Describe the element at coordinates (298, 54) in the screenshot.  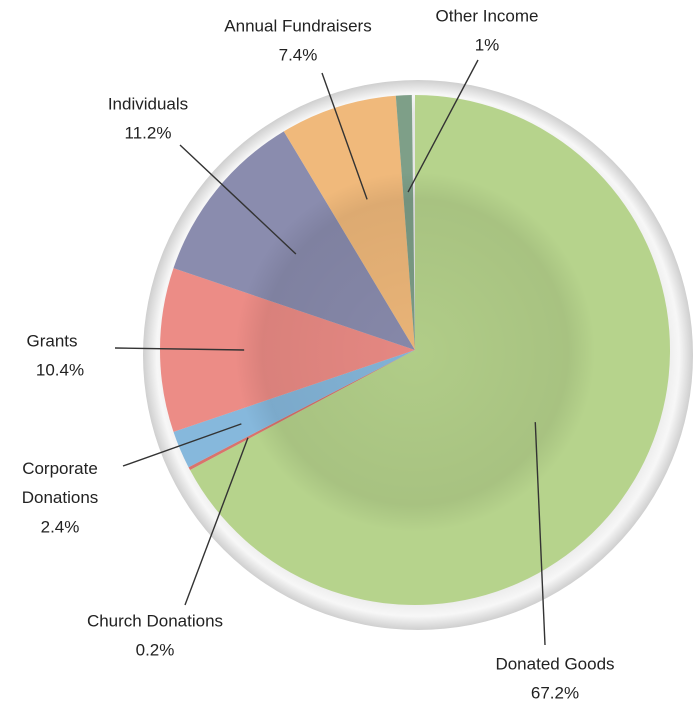
I see `slice-value-label: 7.4%` at that location.